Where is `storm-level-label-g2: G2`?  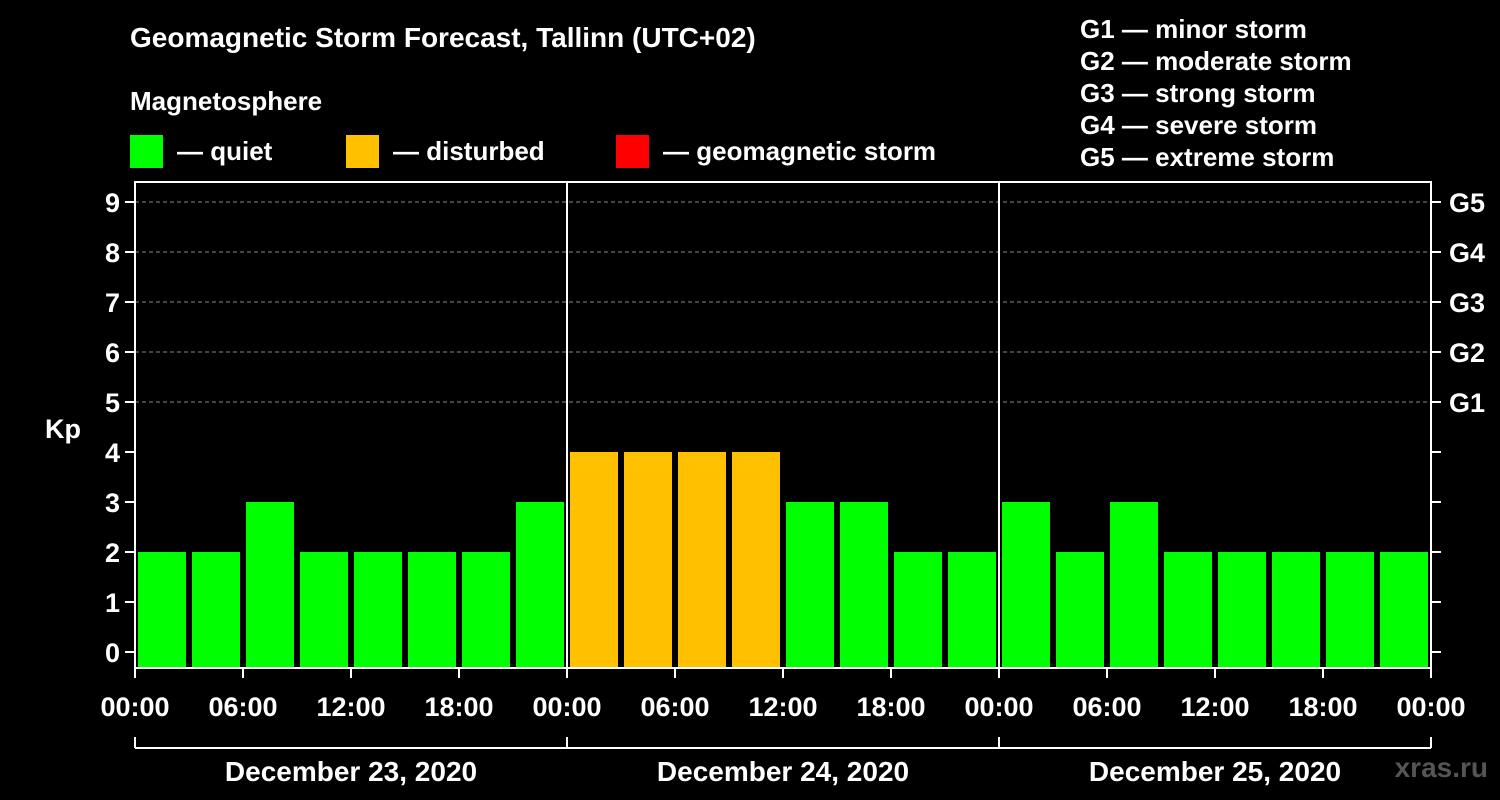
storm-level-label-g2: G2 is located at coordinates (1467, 353).